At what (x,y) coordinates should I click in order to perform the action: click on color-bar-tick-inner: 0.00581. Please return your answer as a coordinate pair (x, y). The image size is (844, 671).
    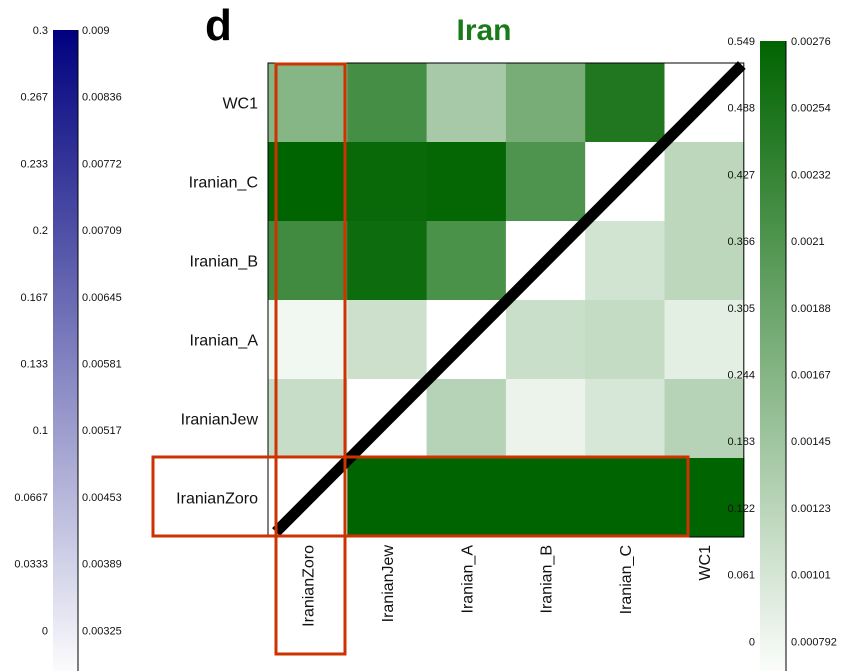
    Looking at the image, I should click on (102, 365).